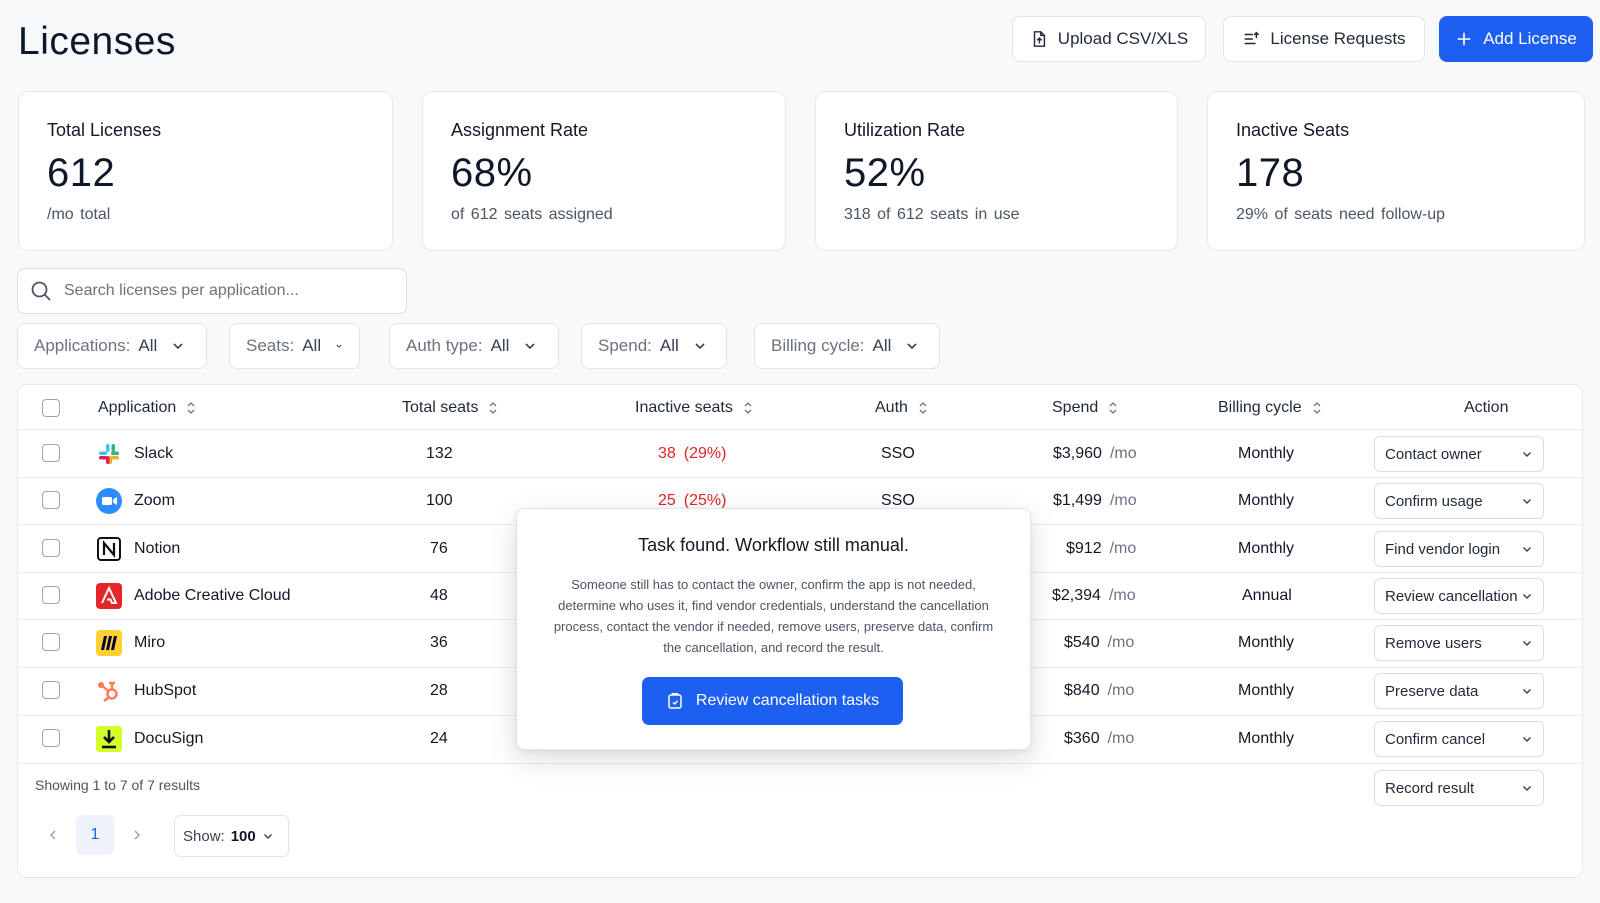  I want to click on action-dropdown: Review cancellation, so click(1459, 596).